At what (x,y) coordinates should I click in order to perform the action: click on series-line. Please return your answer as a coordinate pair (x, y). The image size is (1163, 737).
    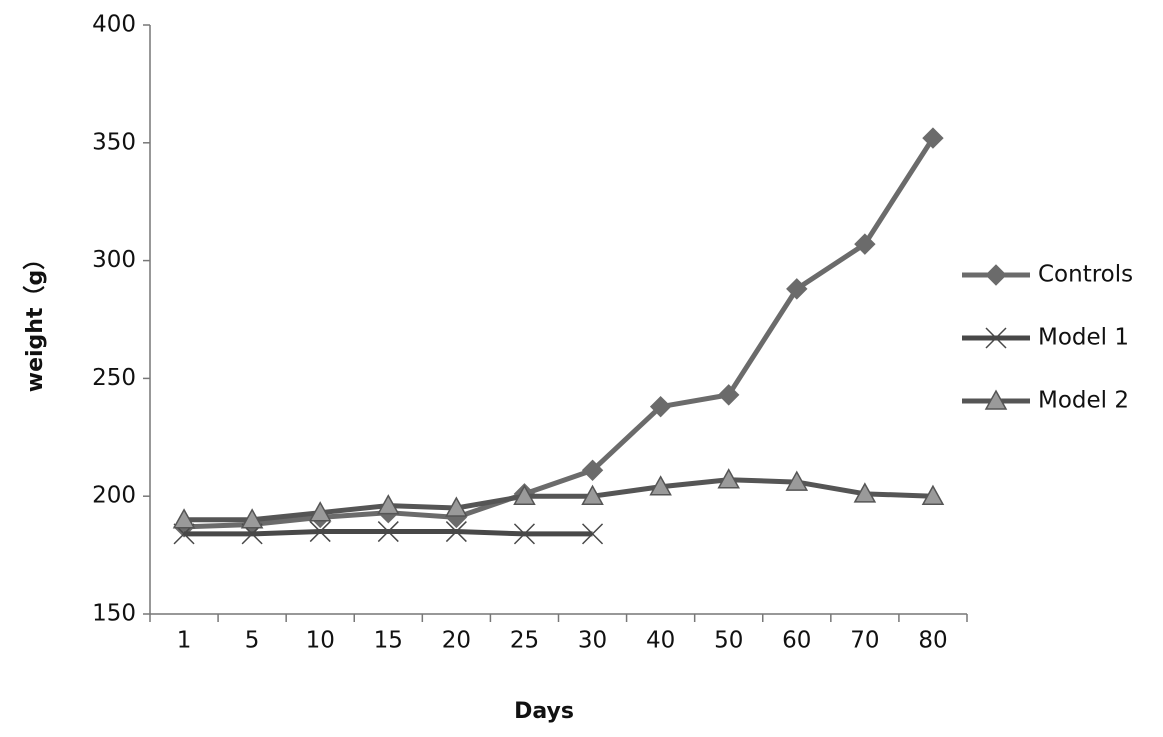
    Looking at the image, I should click on (559, 500).